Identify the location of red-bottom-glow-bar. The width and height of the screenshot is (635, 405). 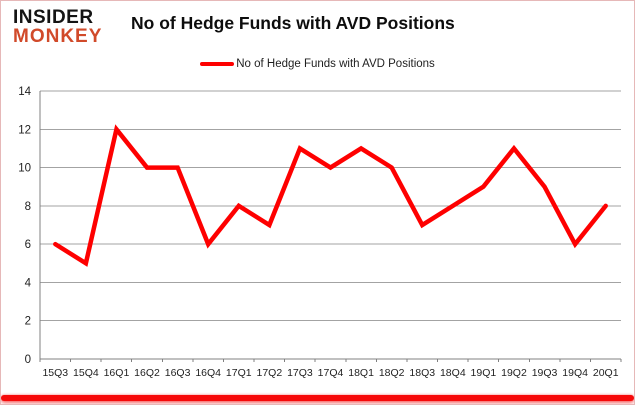
(317, 398).